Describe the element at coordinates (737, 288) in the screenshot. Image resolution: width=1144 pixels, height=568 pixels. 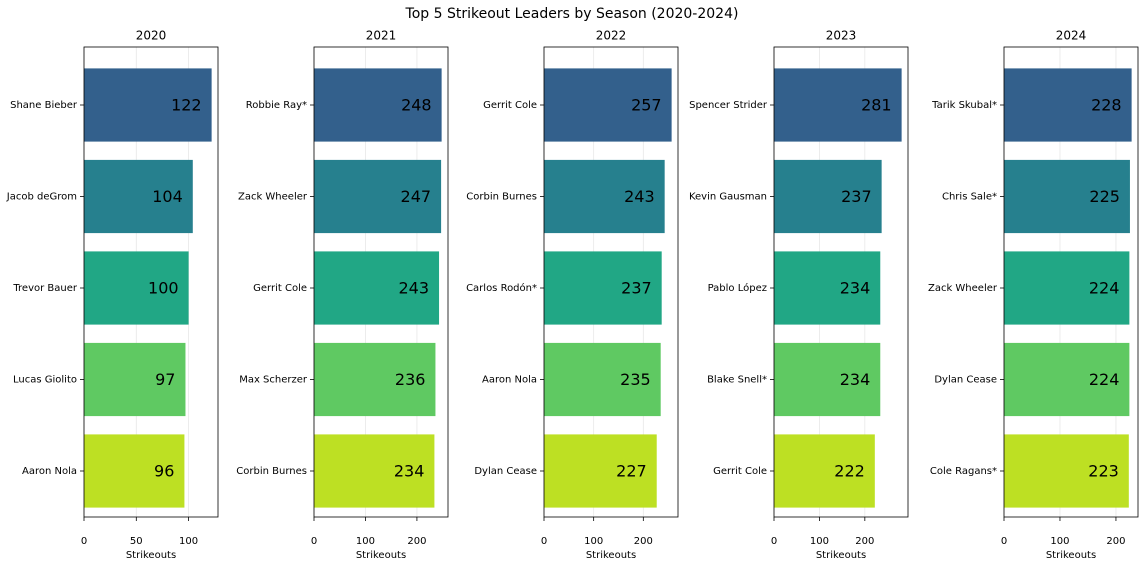
I see `y-tick-label: Pablo López` at that location.